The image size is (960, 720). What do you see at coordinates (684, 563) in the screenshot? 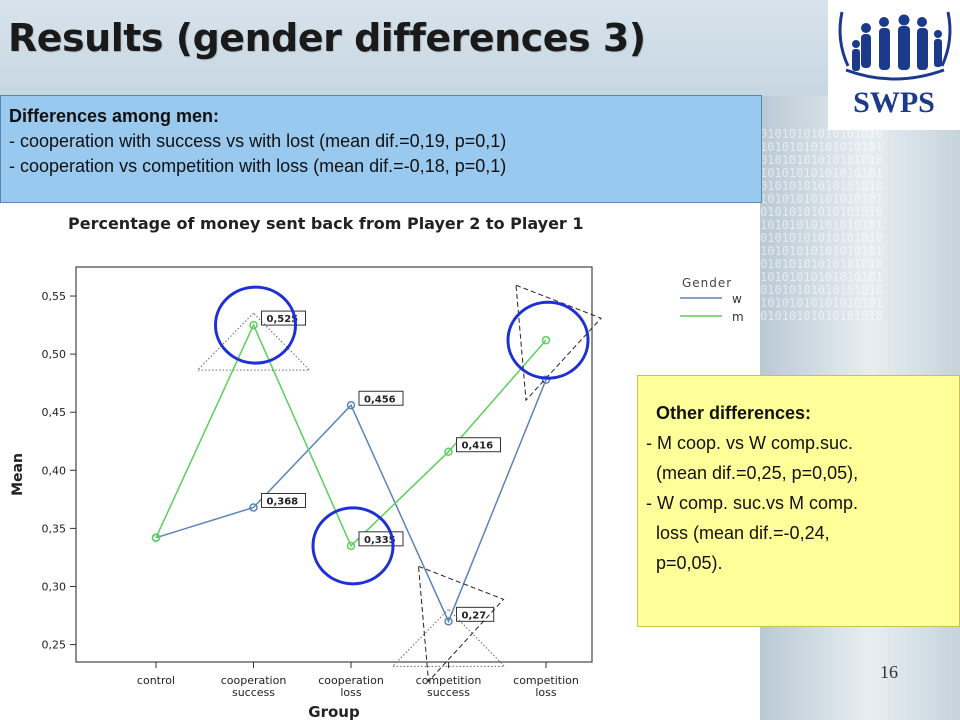
I see `other-box-line: p=0,05).` at bounding box center [684, 563].